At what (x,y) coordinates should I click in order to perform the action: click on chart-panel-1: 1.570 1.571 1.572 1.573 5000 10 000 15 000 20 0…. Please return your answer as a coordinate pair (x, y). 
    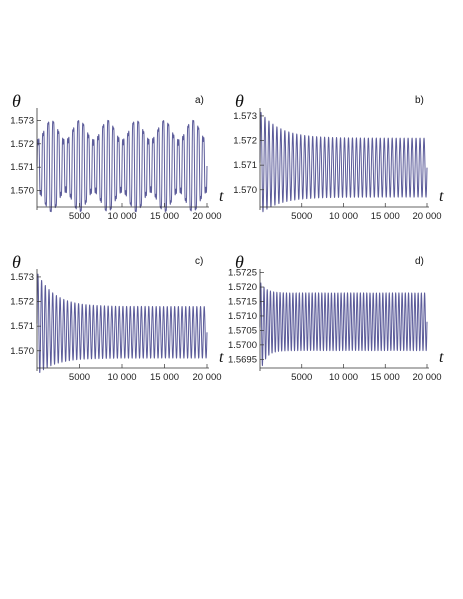
    Looking at the image, I should click on (117, 156).